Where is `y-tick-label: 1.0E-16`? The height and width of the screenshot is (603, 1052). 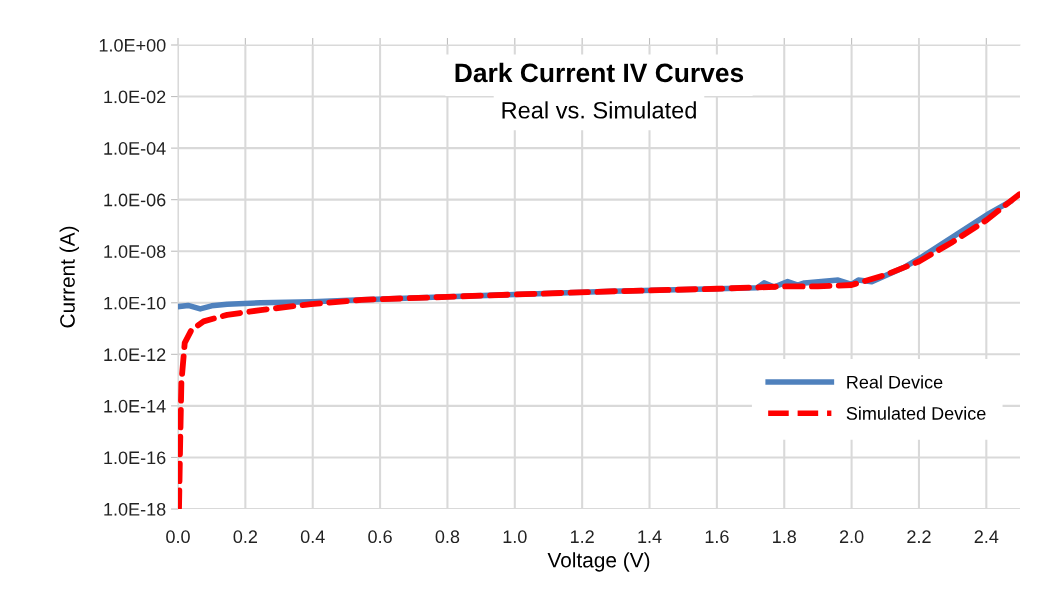
y-tick-label: 1.0E-16 is located at coordinates (135, 458).